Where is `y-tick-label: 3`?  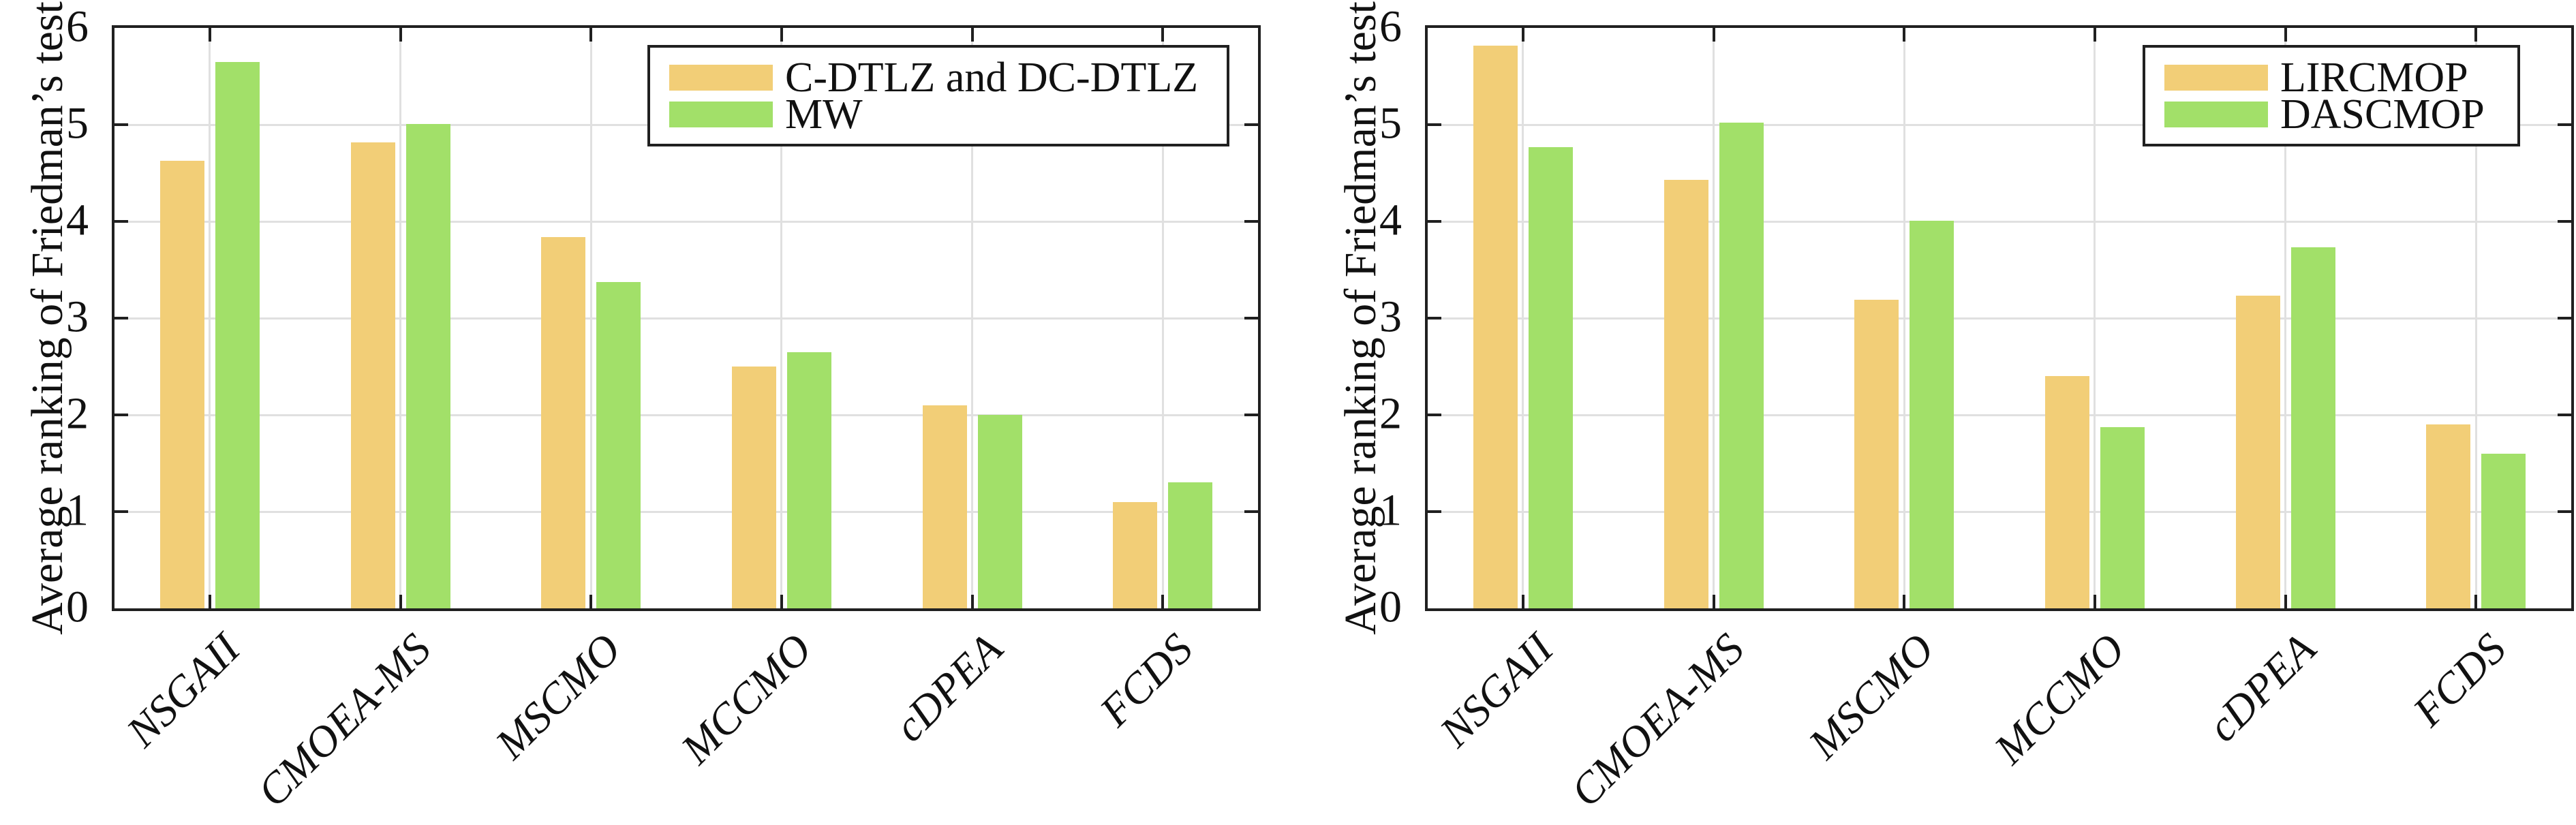
y-tick-label: 3 is located at coordinates (77, 317).